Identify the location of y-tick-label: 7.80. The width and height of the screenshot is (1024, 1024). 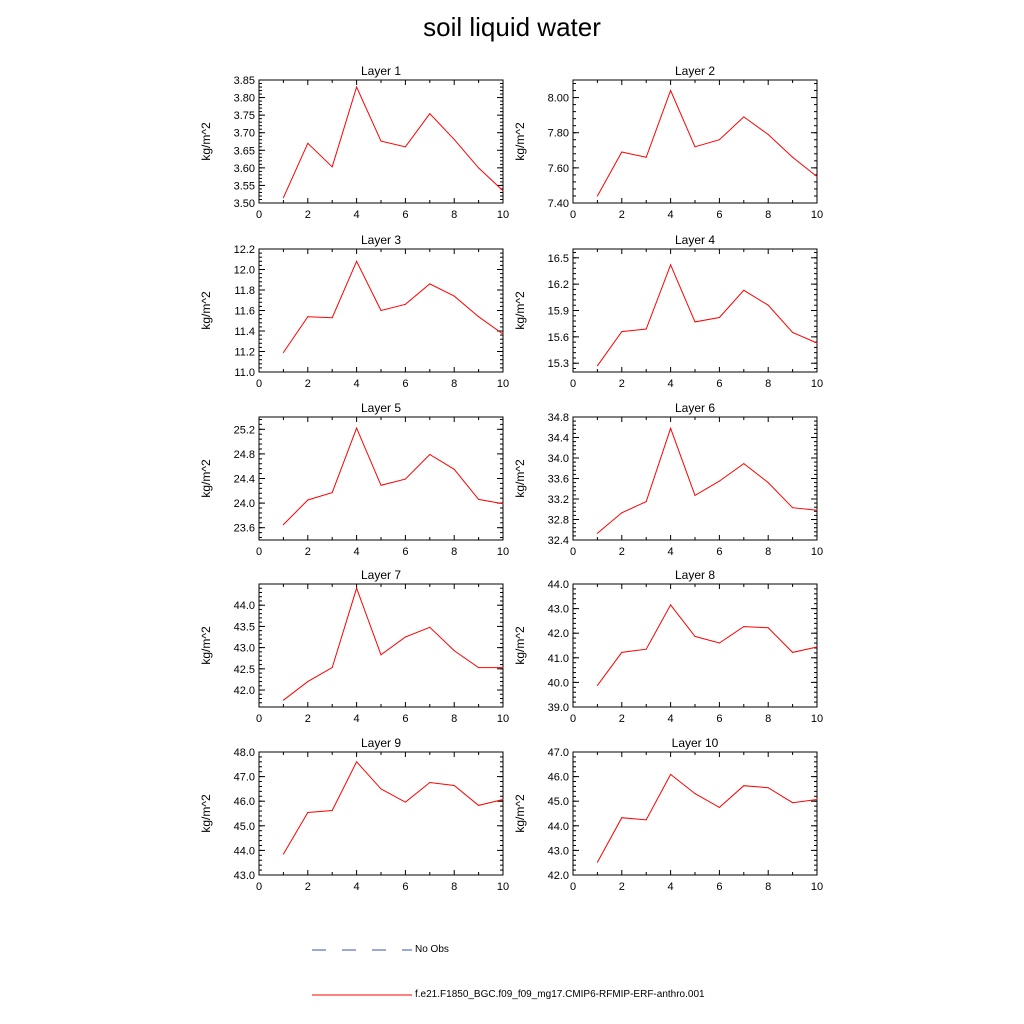
(558, 134).